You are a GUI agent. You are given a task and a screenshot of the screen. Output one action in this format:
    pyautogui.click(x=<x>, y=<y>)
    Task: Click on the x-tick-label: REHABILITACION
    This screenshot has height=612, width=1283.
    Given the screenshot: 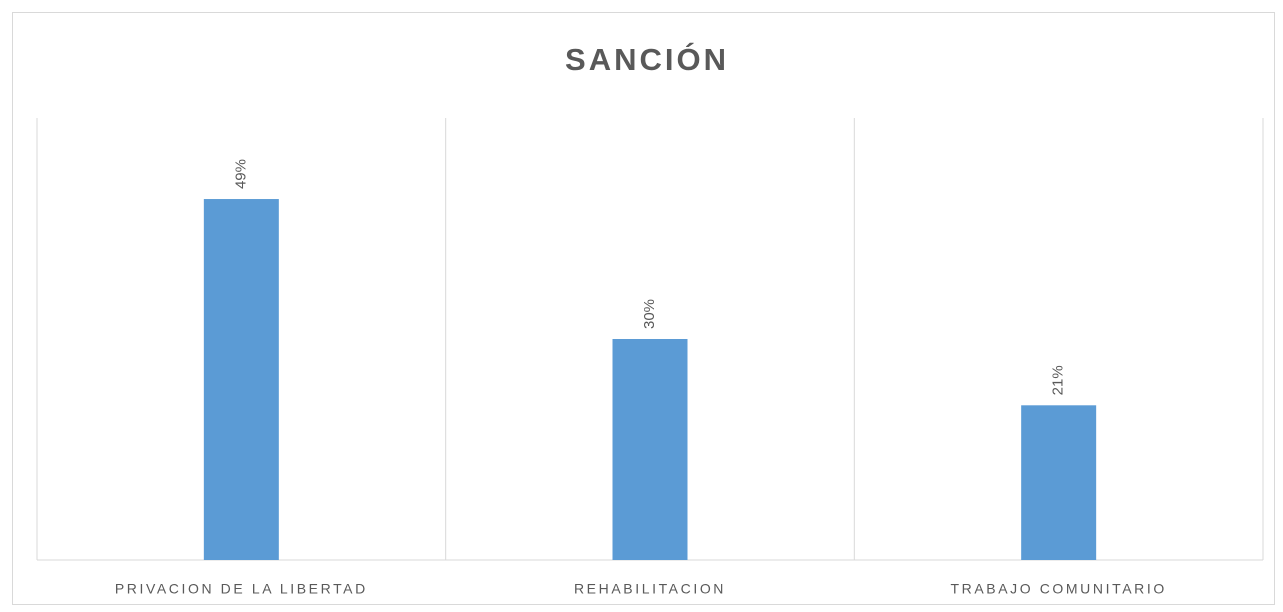 What is the action you would take?
    pyautogui.click(x=650, y=589)
    